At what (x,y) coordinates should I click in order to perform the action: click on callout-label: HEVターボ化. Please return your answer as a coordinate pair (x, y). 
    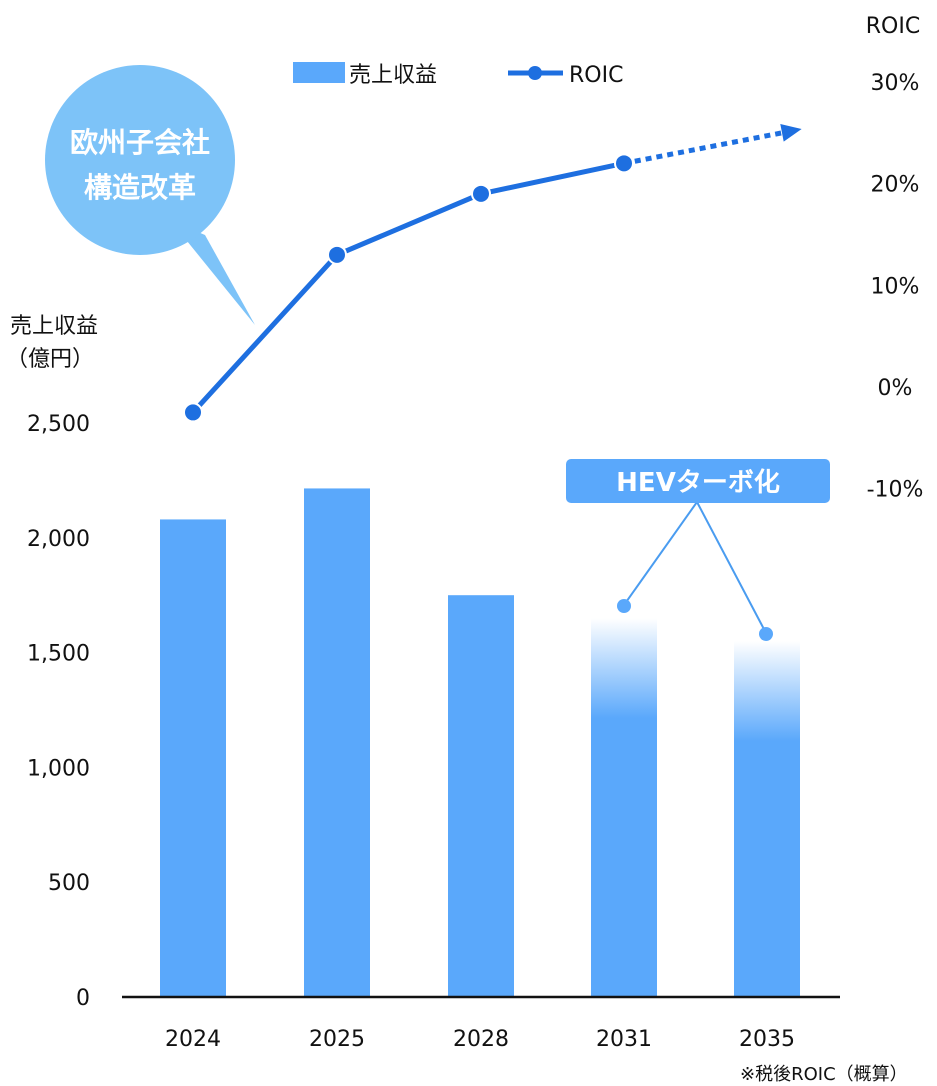
    Looking at the image, I should click on (698, 483).